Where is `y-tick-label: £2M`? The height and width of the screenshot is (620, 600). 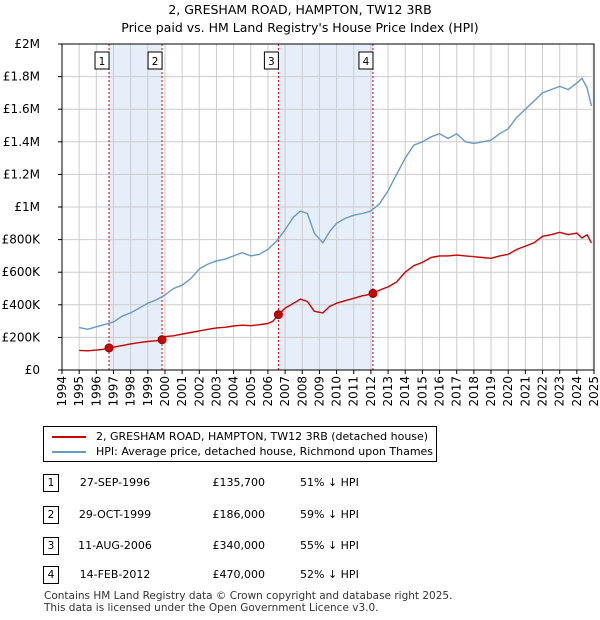 y-tick-label: £2M is located at coordinates (27, 44).